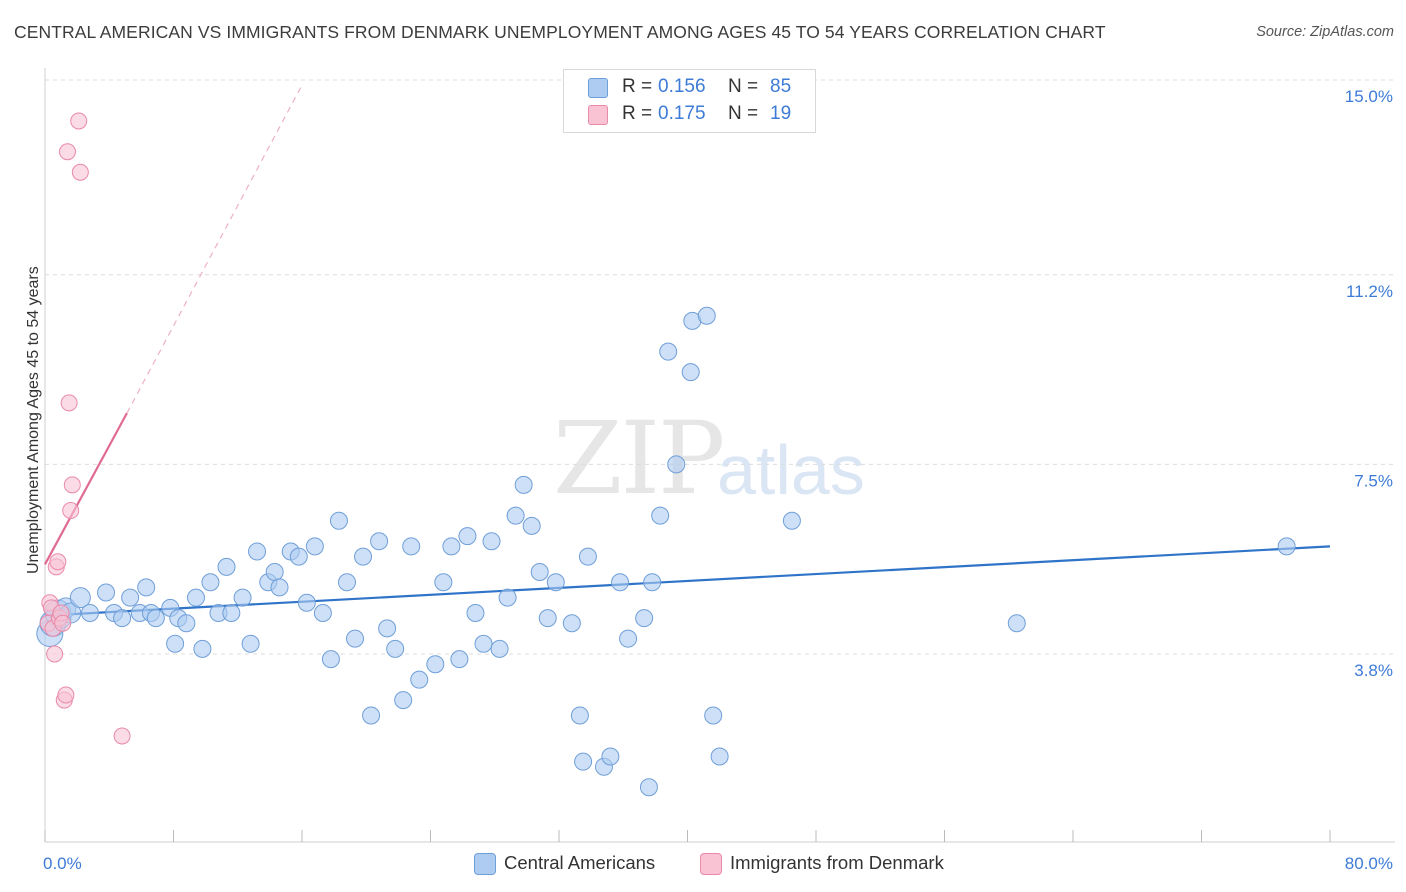 Image resolution: width=1406 pixels, height=892 pixels. What do you see at coordinates (86, 488) in the screenshot?
I see `trend-line-immigrants-denmark` at bounding box center [86, 488].